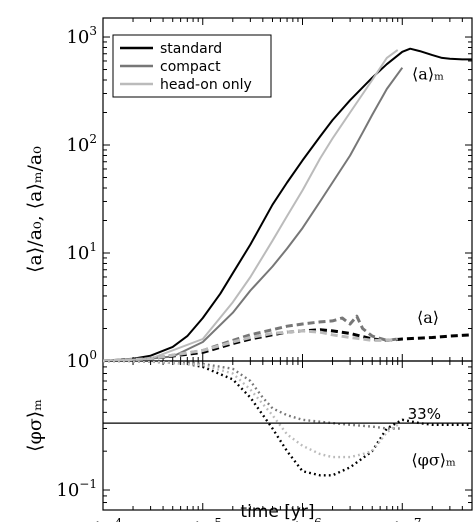  I want to click on x-tick-label: 104, so click(107, 519).